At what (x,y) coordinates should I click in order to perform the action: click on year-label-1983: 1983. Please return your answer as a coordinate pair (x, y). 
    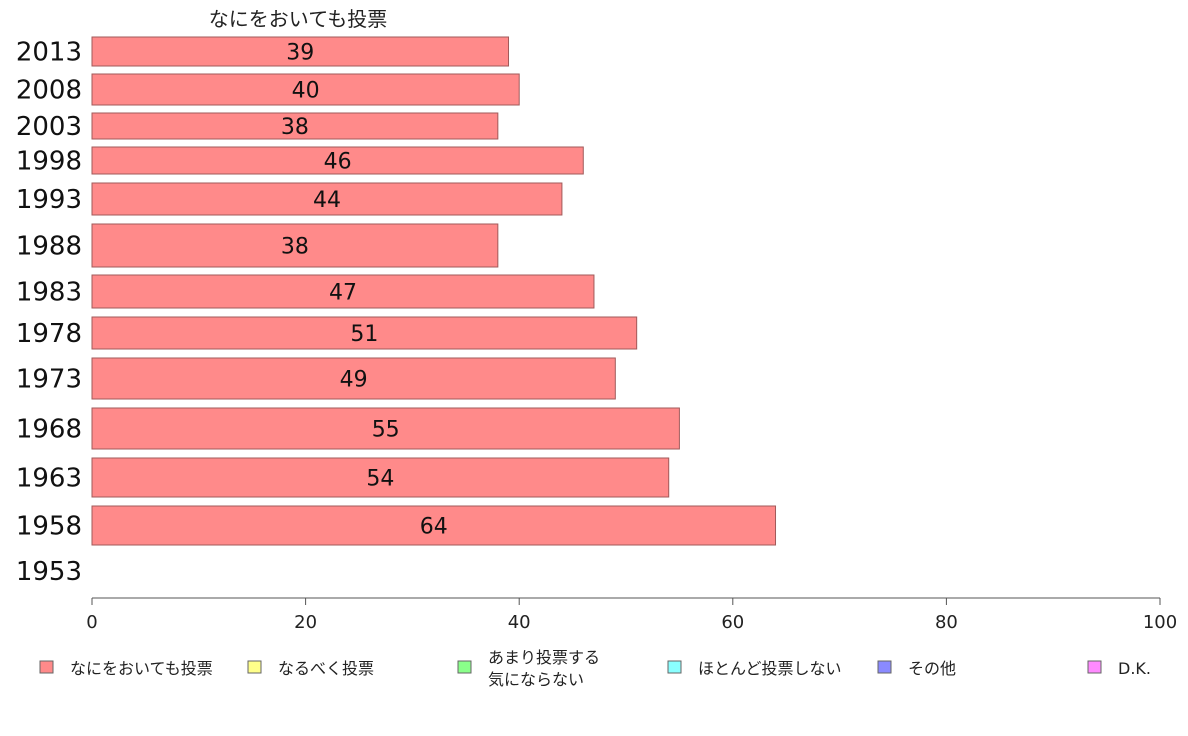
    Looking at the image, I should click on (49, 293).